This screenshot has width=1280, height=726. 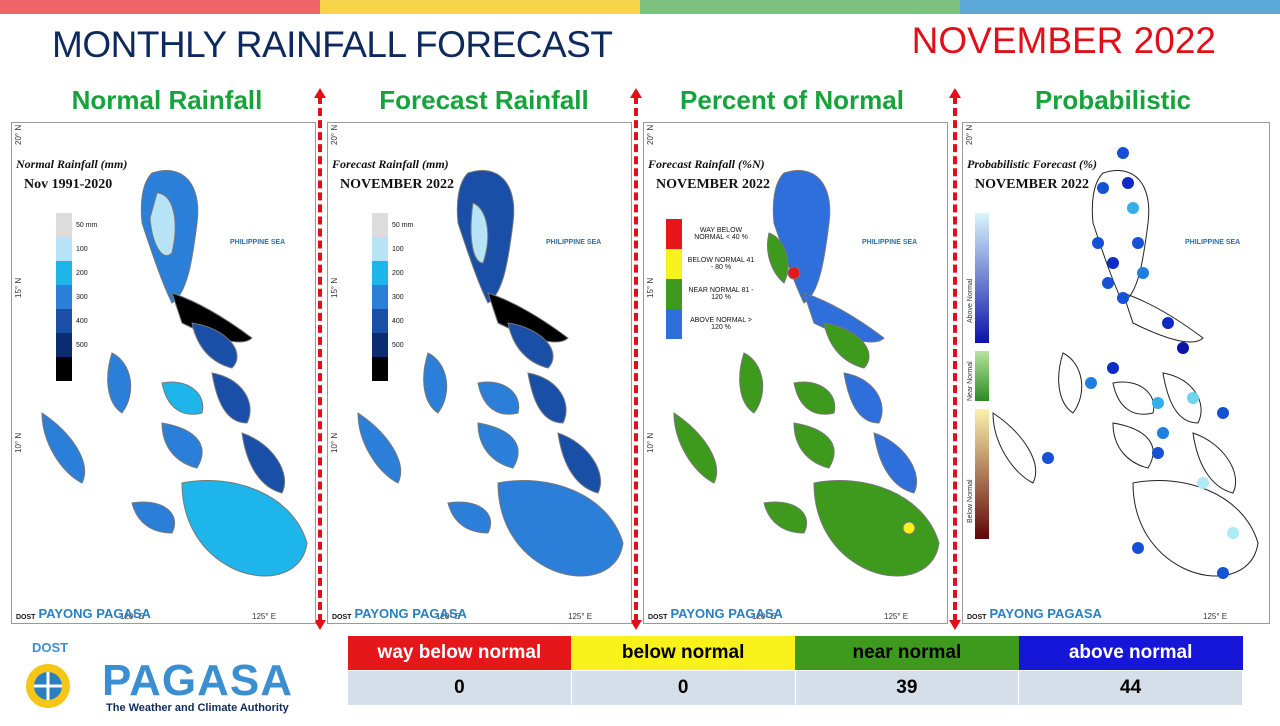 I want to click on legend-label: 200, so click(x=82, y=273).